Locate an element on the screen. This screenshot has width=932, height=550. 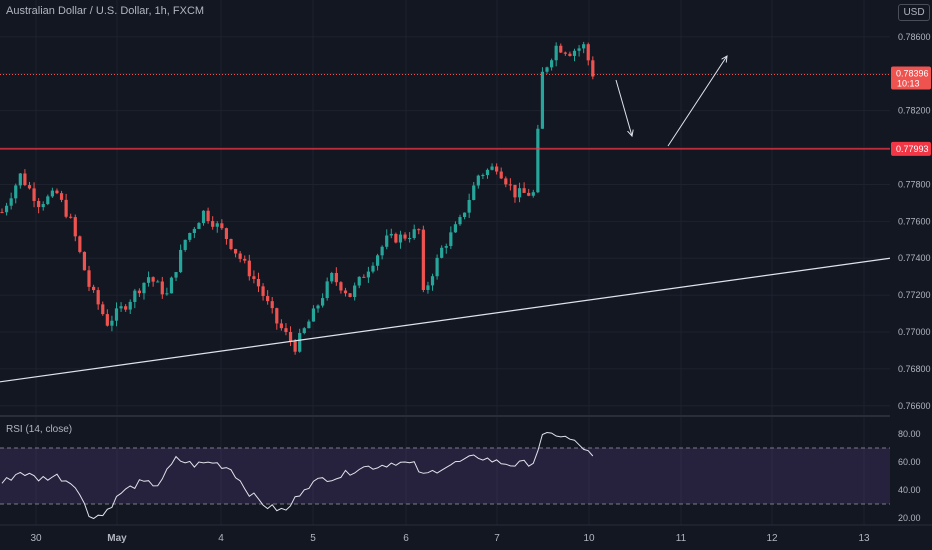
time-axis-bg is located at coordinates (466, 537).